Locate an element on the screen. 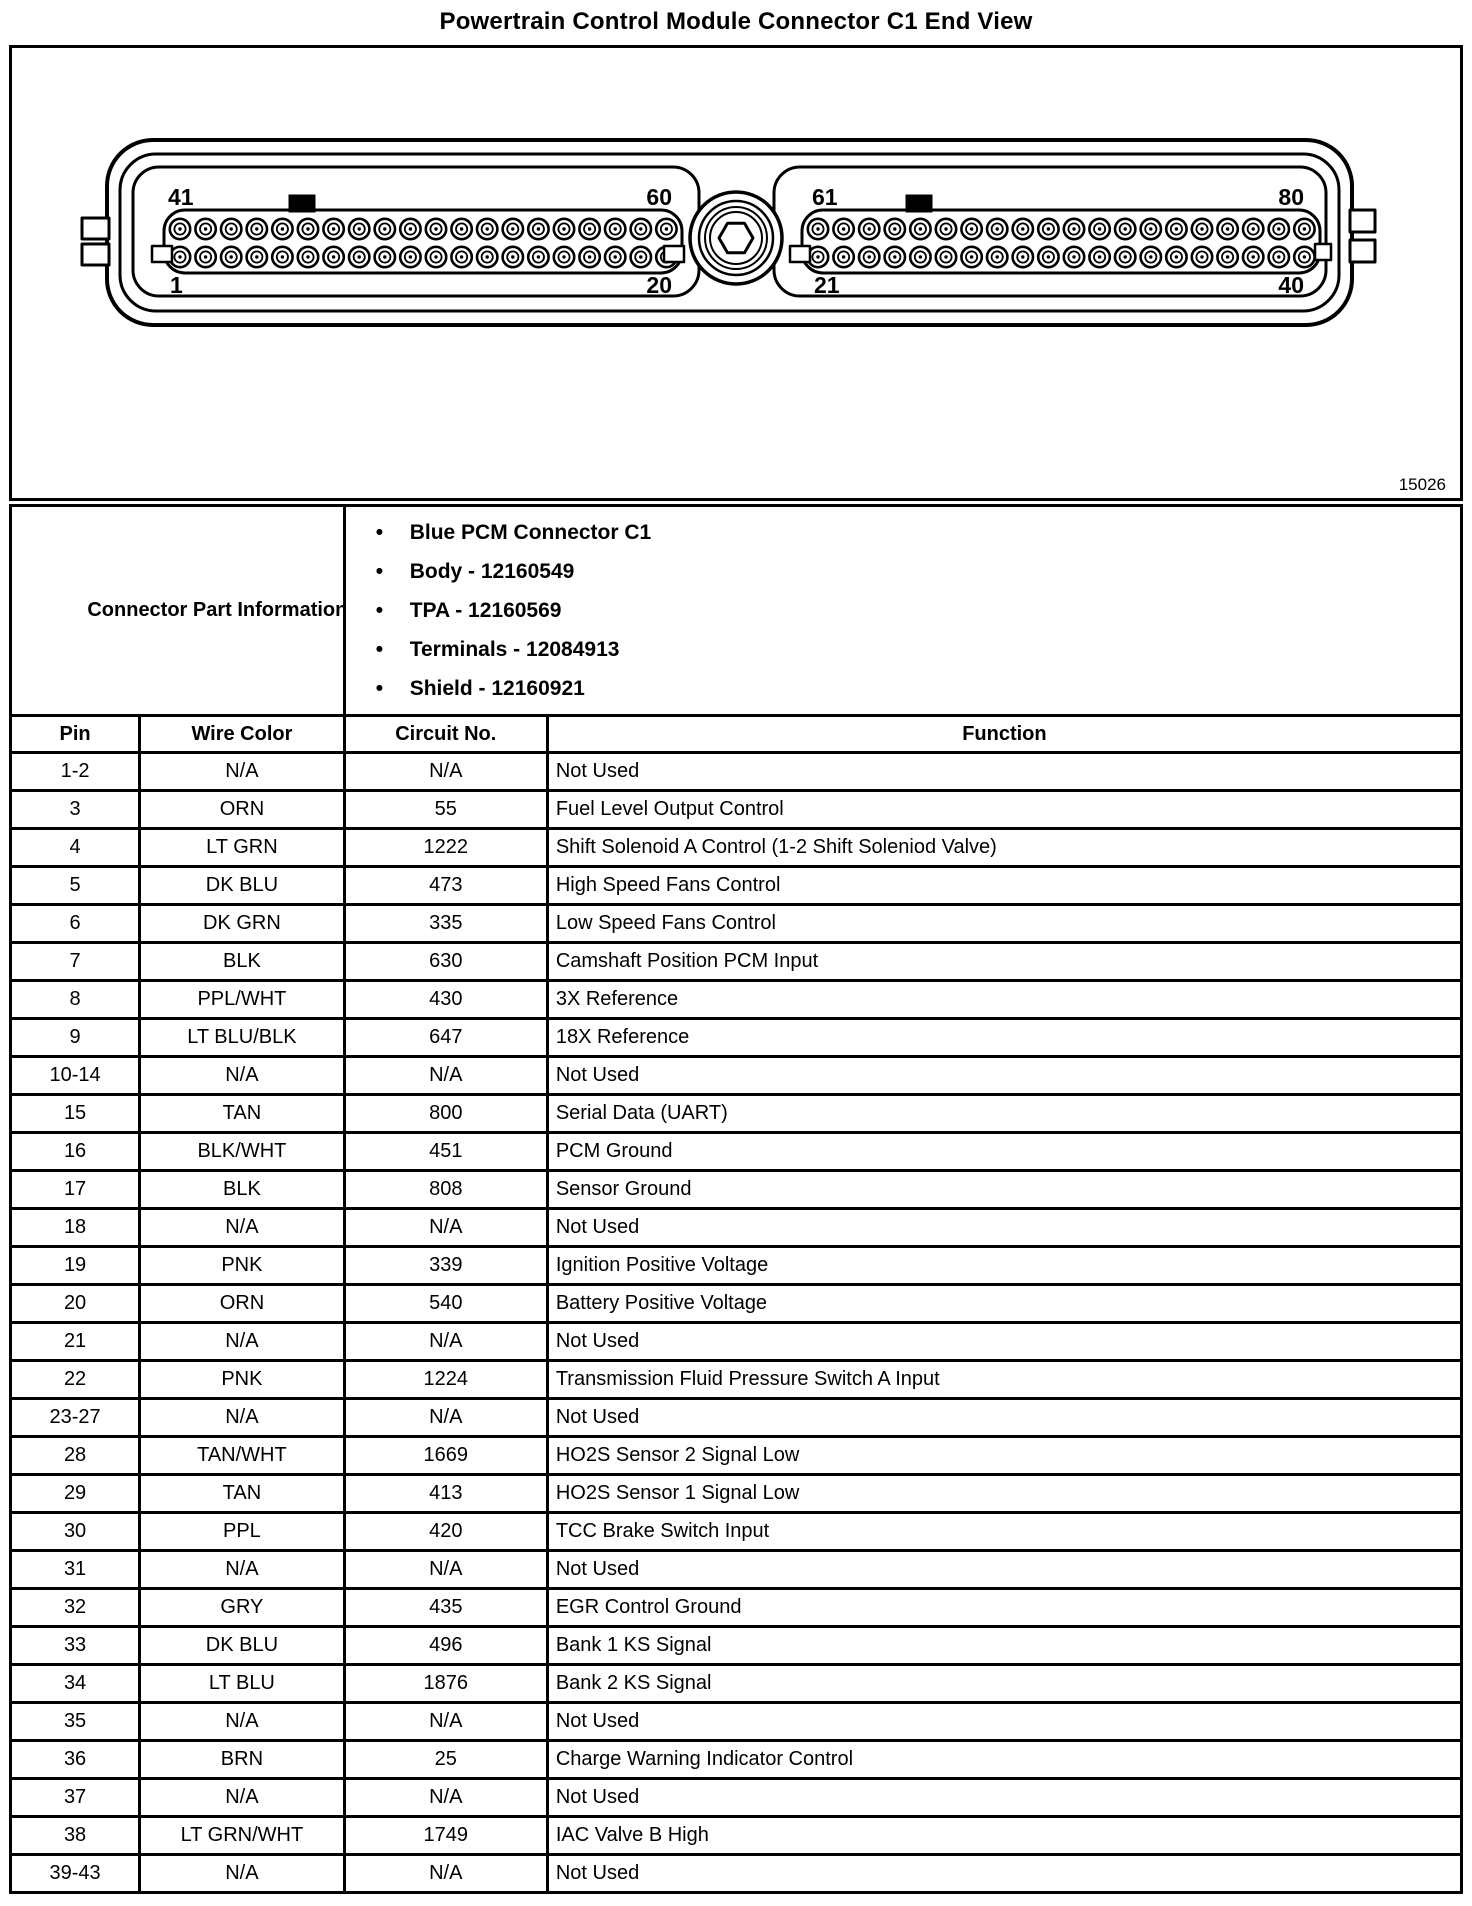 The width and height of the screenshot is (1472, 1906). function-cell: Serial Data (UART) is located at coordinates (1004, 1113).